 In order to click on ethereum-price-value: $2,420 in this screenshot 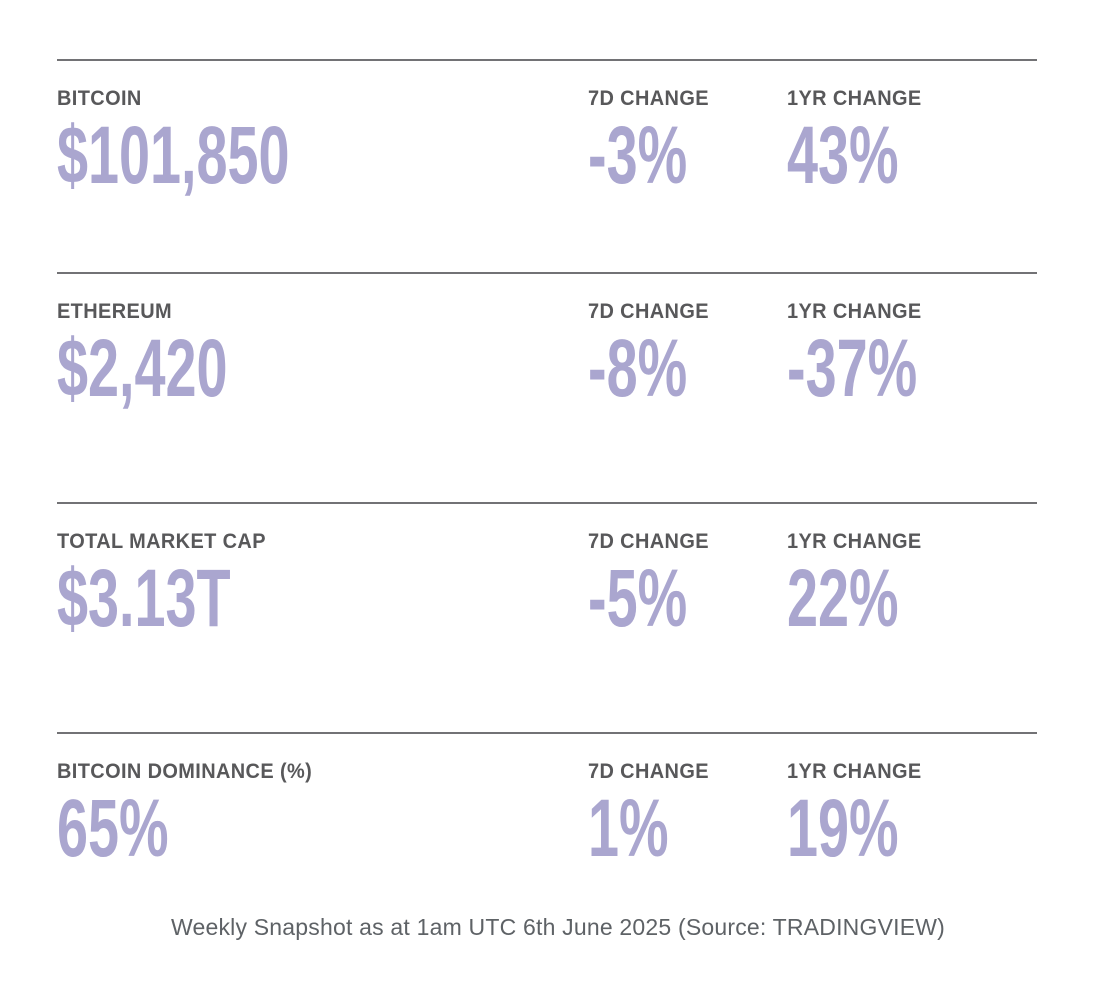, I will do `click(142, 368)`.